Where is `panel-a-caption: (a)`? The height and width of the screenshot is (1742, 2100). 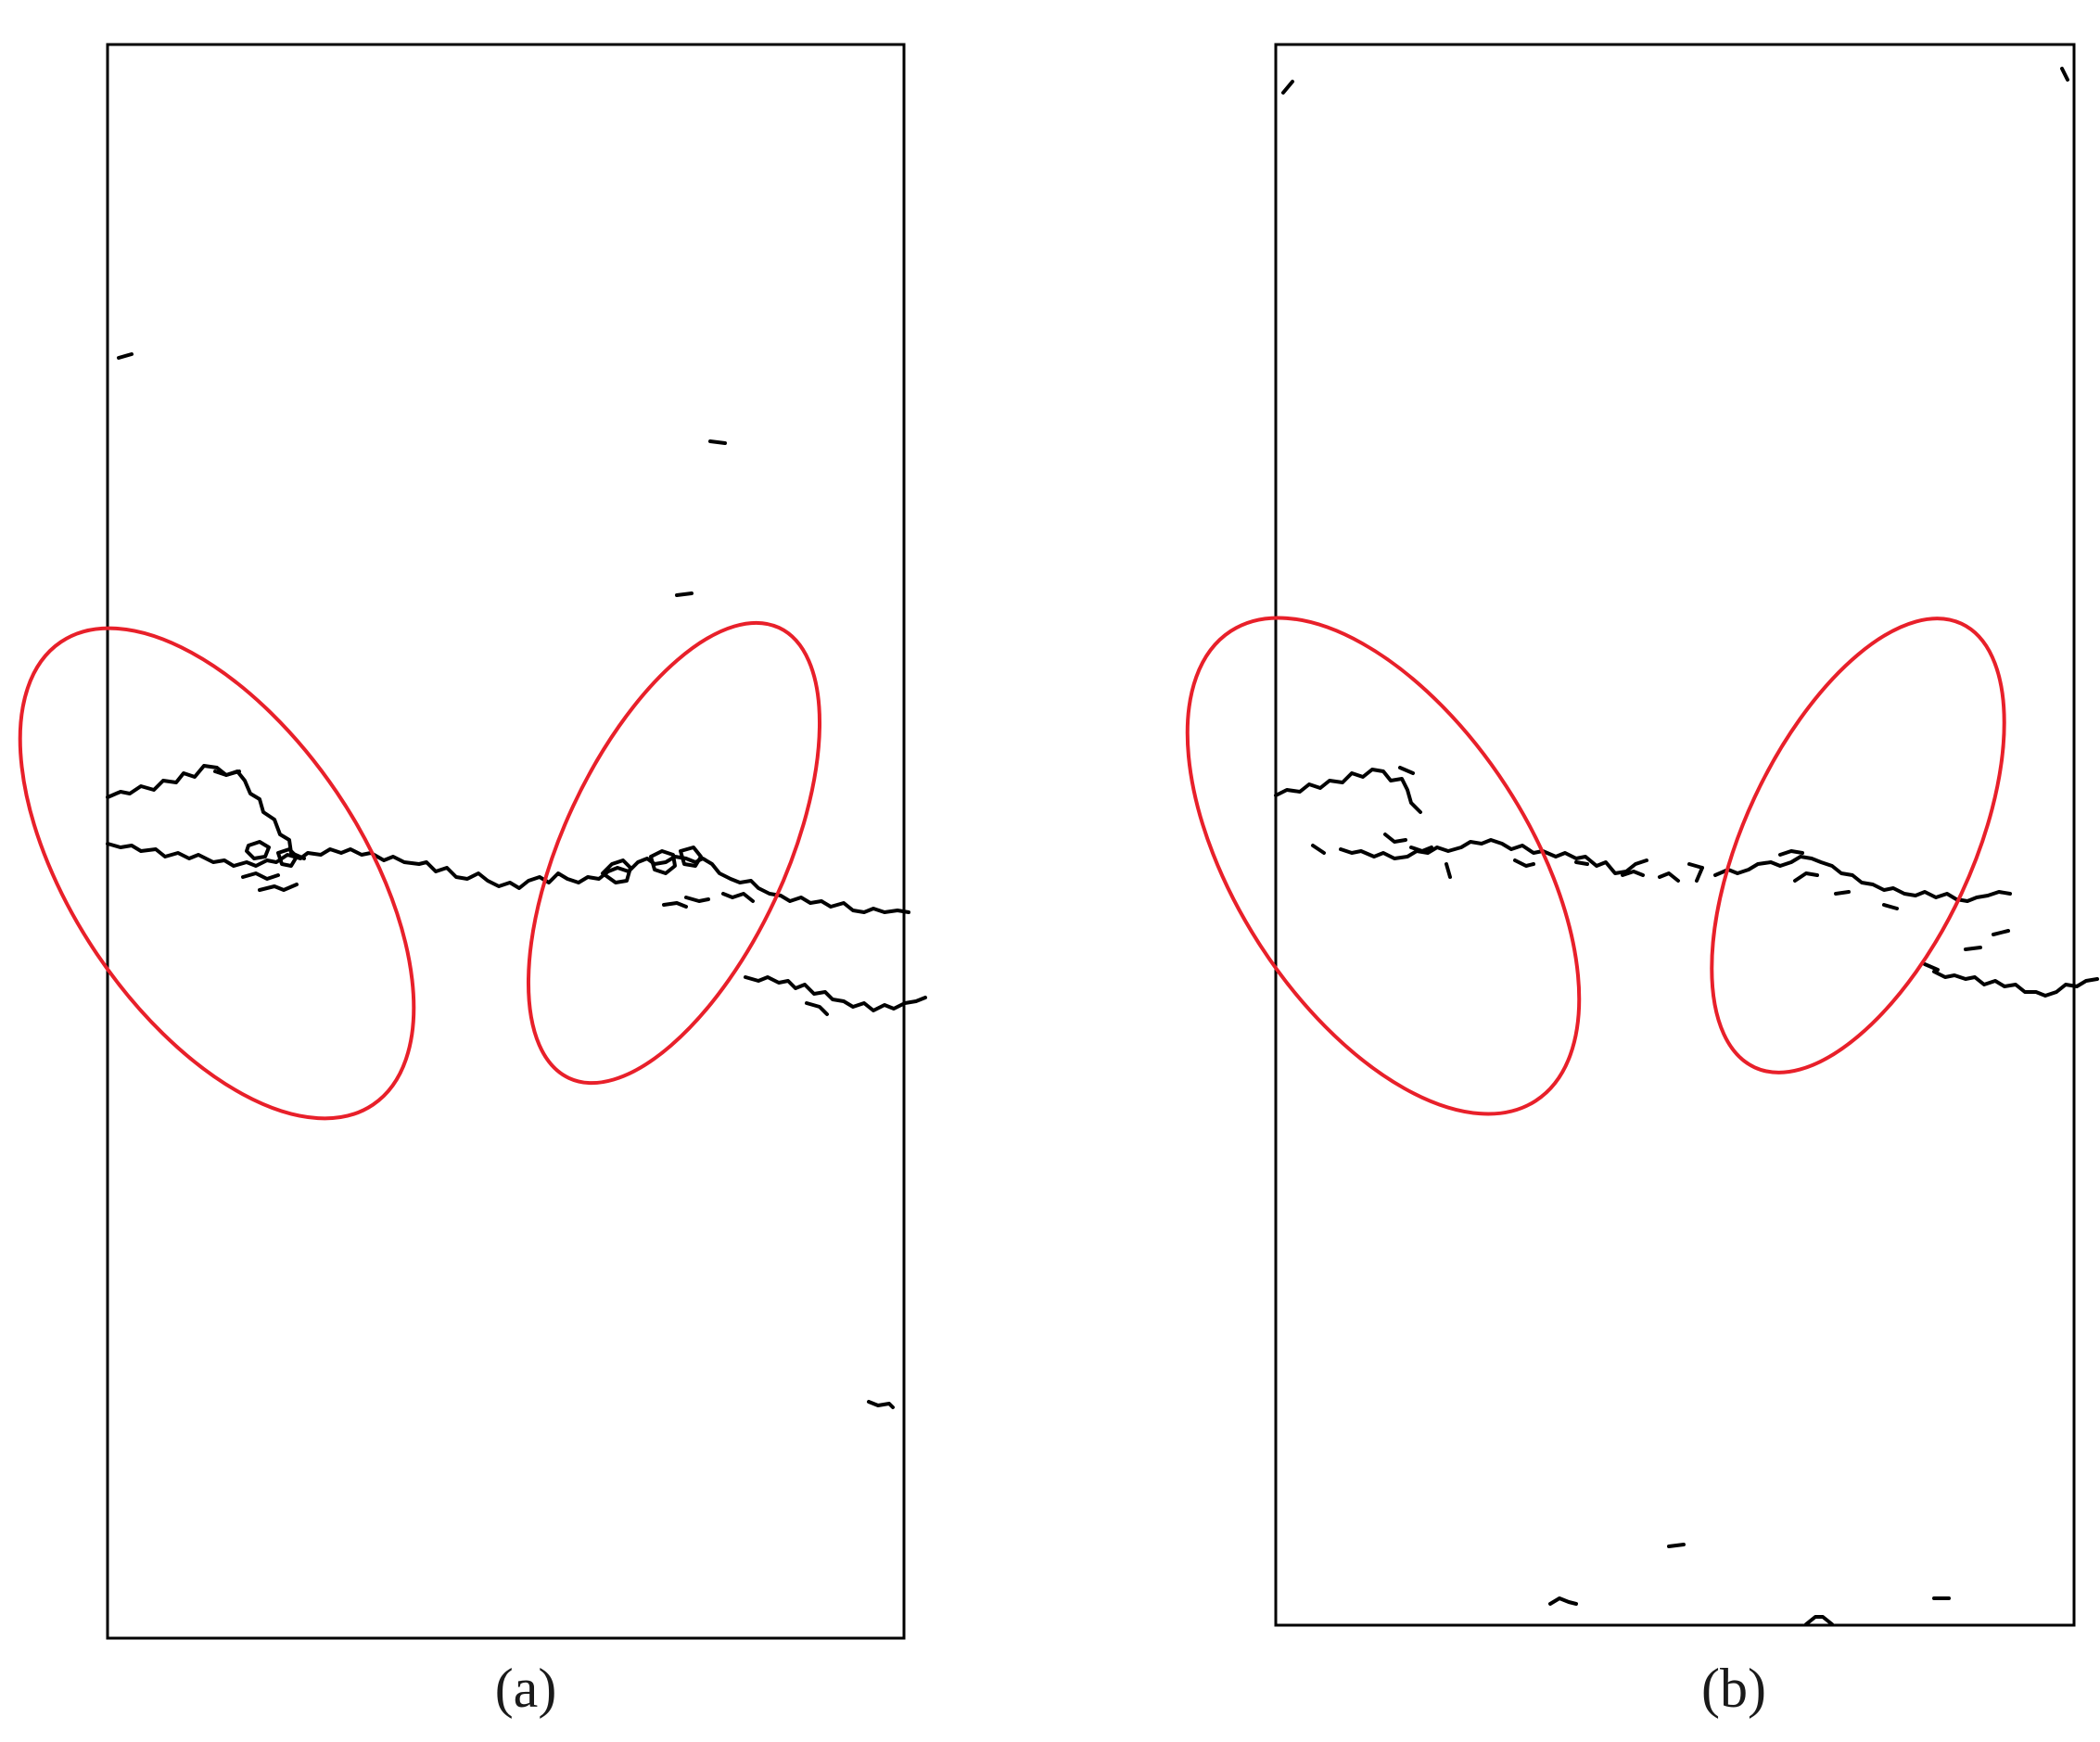 panel-a-caption: (a) is located at coordinates (526, 1689).